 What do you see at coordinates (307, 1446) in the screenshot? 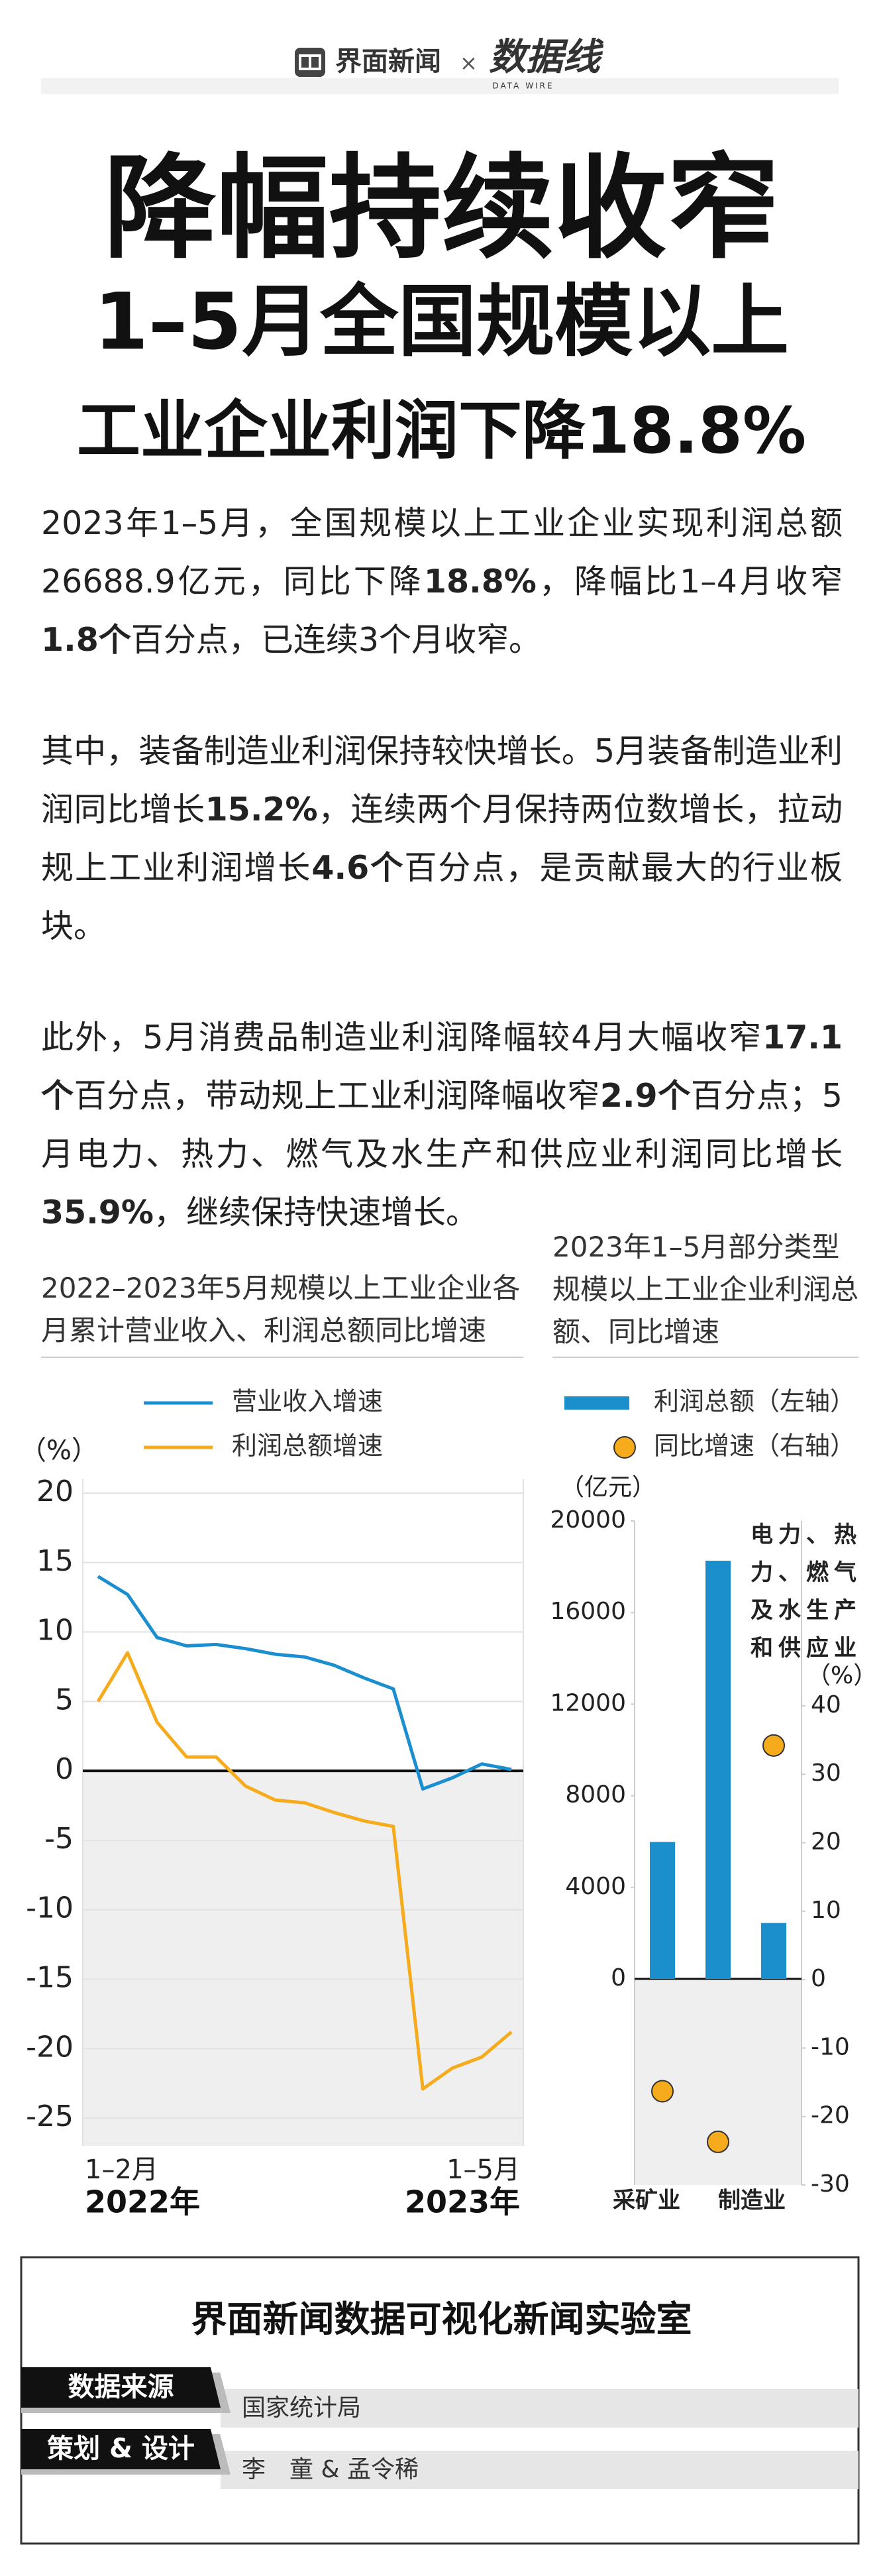
I see `legend-label: 利润总额增速` at bounding box center [307, 1446].